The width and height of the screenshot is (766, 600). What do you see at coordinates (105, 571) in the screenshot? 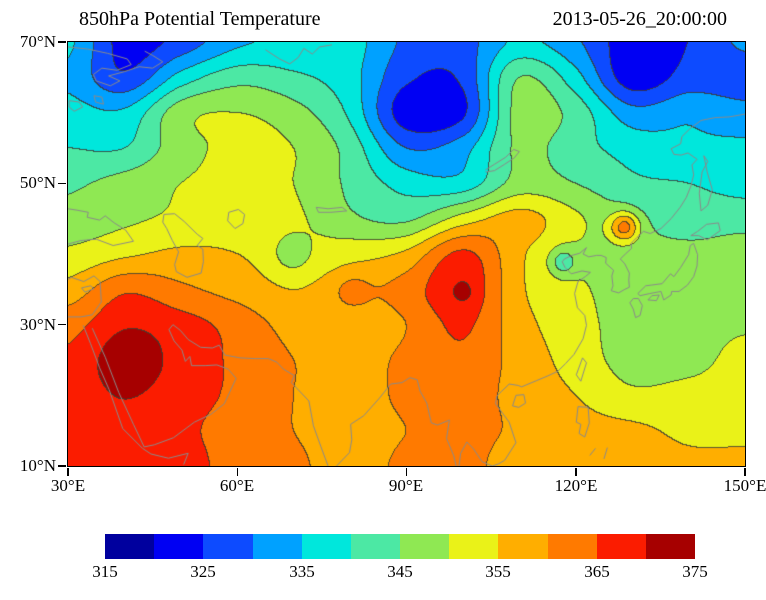
I see `colorbar-tick-label: 315` at bounding box center [105, 571].